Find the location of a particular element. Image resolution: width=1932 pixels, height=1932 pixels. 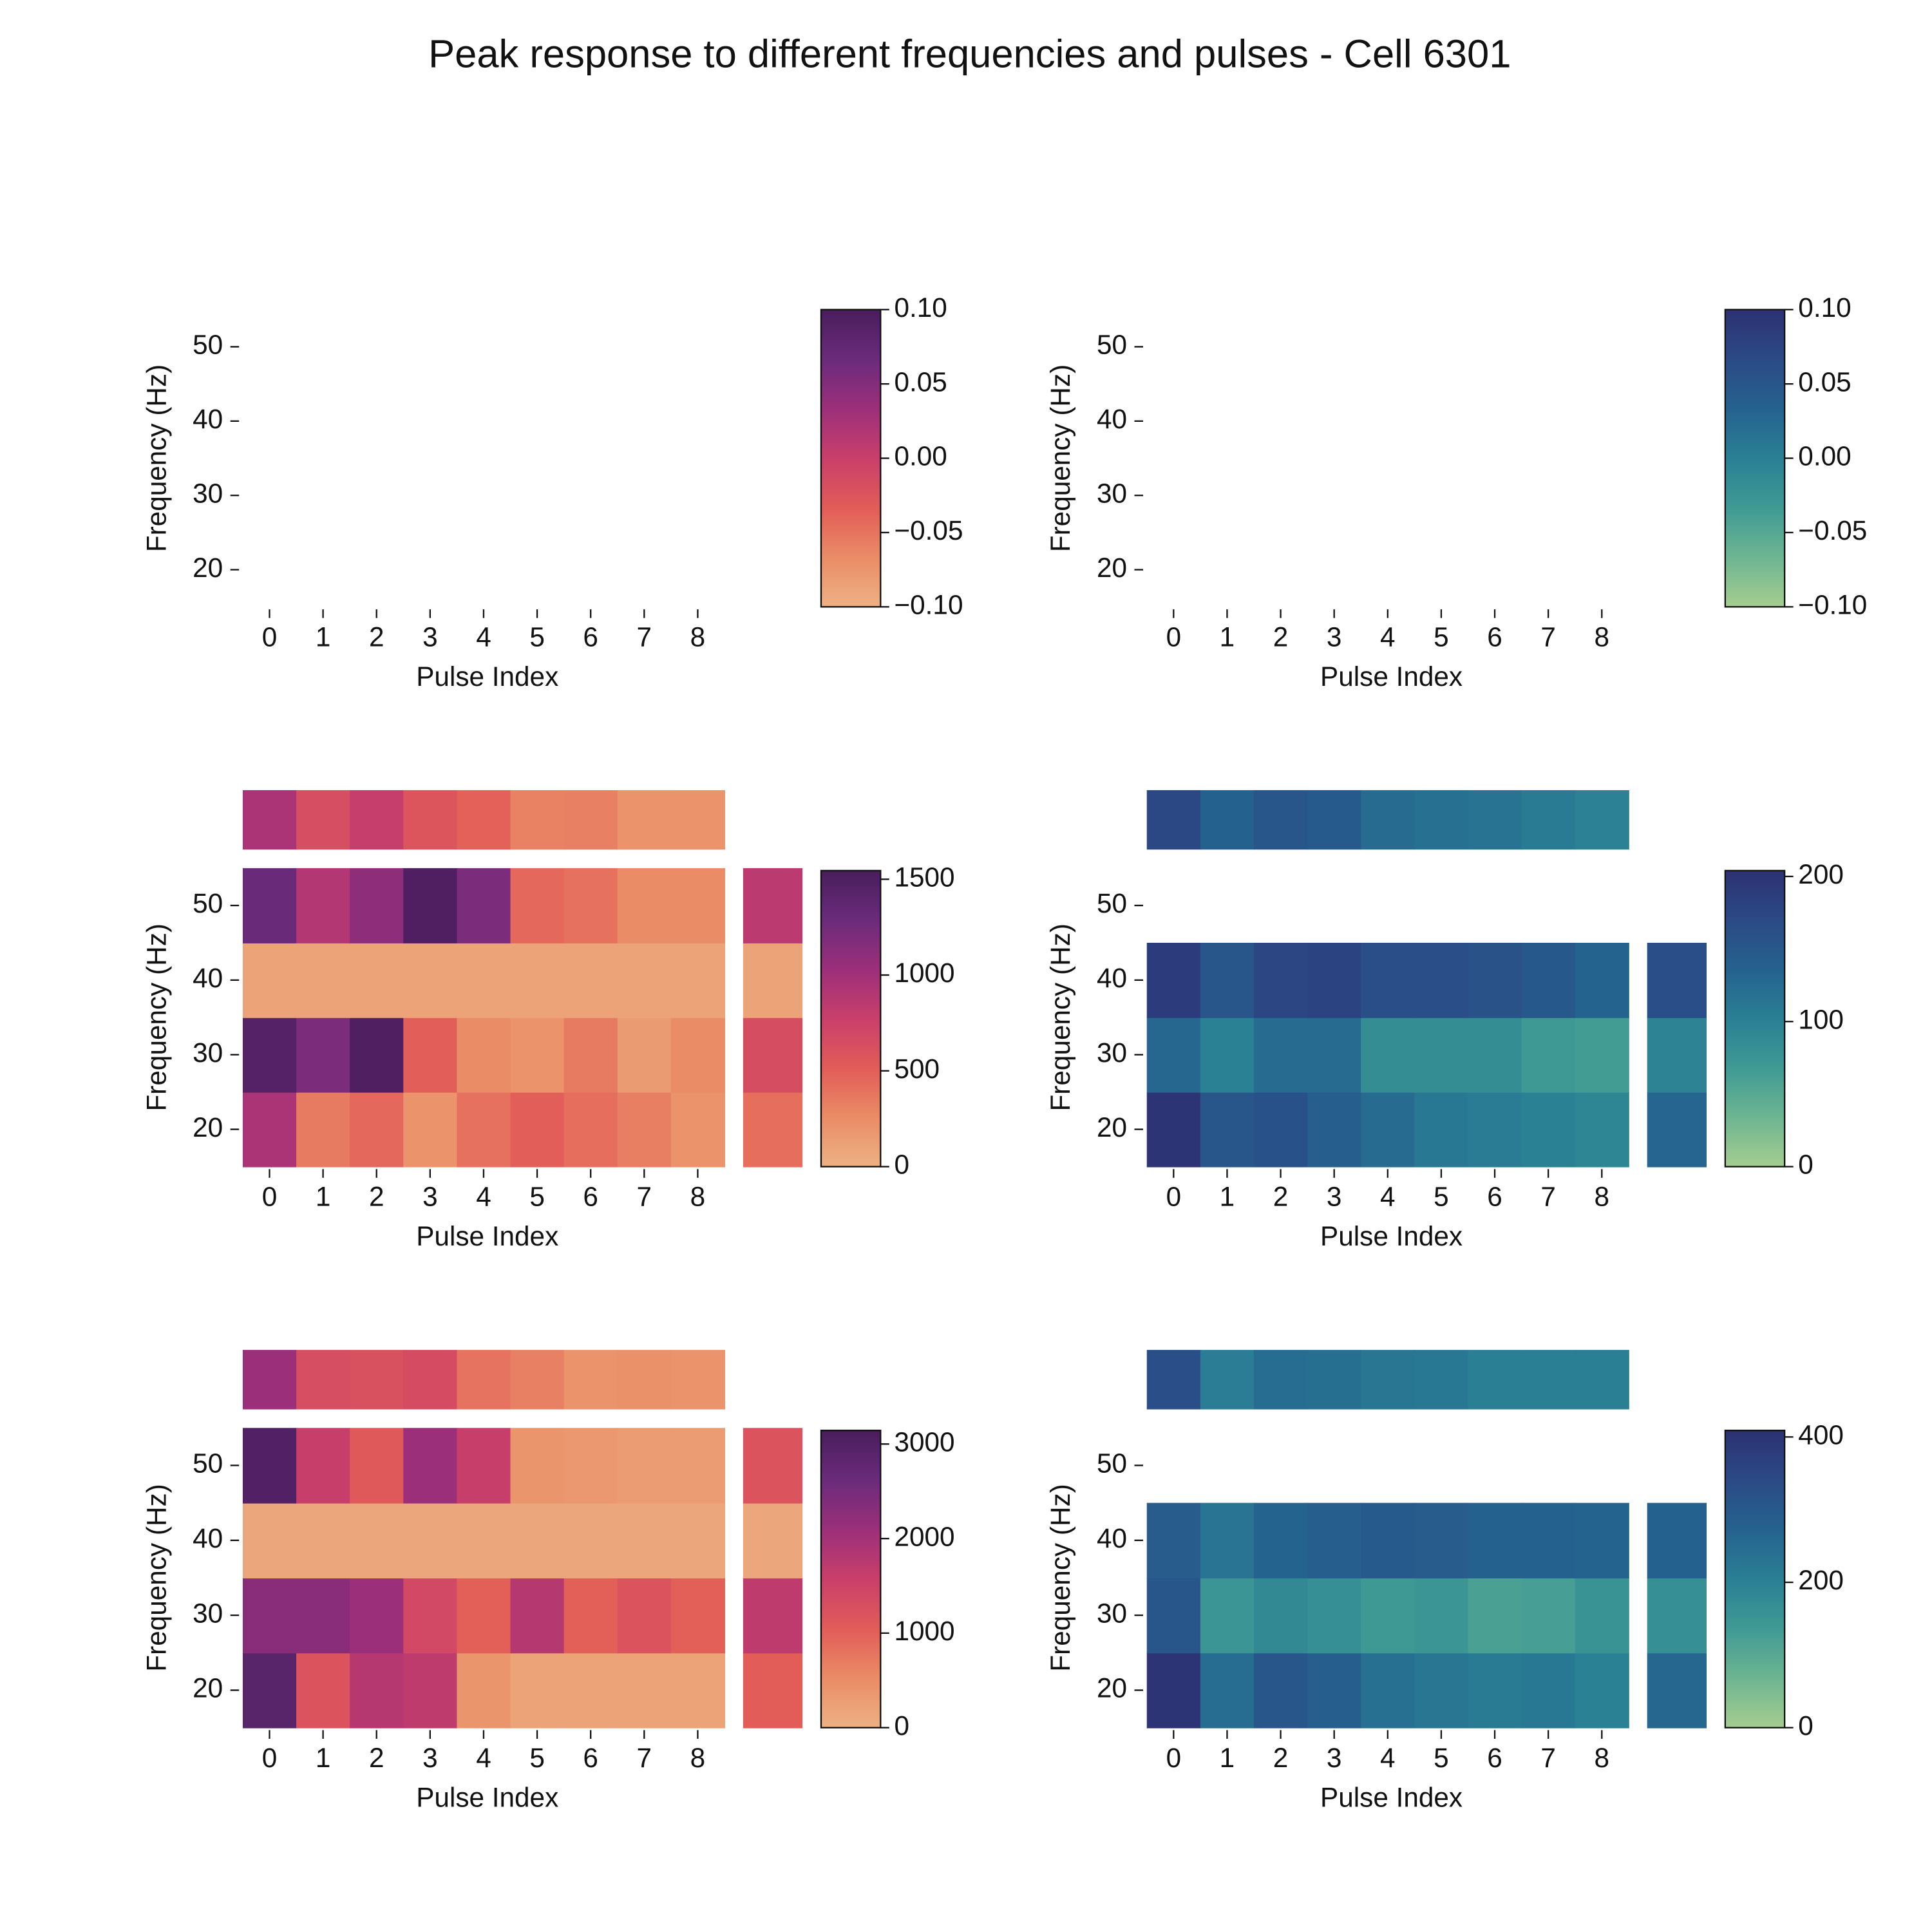

colorbar-tick-label: 1000 is located at coordinates (924, 973).